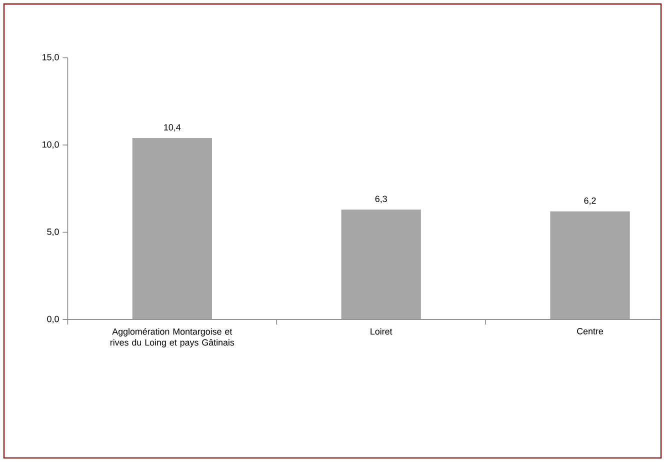  Describe the element at coordinates (172, 338) in the screenshot. I see `x-tick-label: Agglomération Montargoise et rives du Loing et pays Gâtinais` at that location.